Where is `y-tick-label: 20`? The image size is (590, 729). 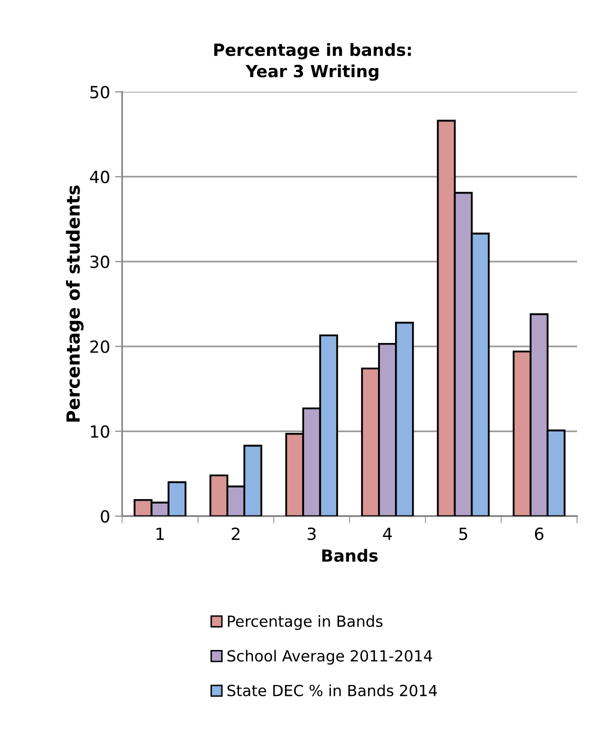 y-tick-label: 20 is located at coordinates (100, 346).